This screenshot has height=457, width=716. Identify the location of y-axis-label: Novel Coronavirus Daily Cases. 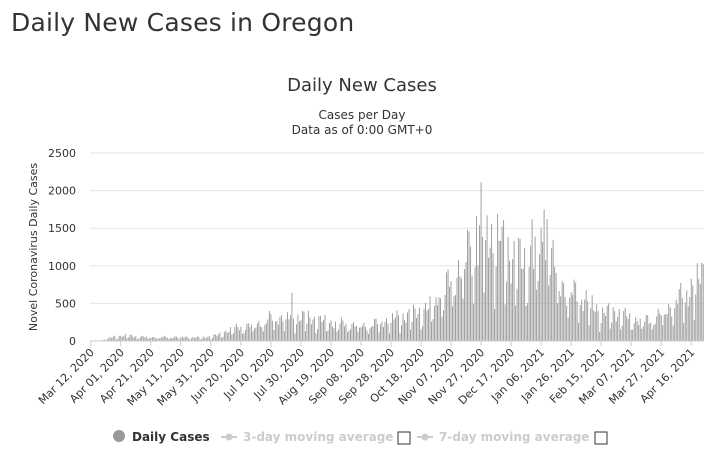
(33, 247).